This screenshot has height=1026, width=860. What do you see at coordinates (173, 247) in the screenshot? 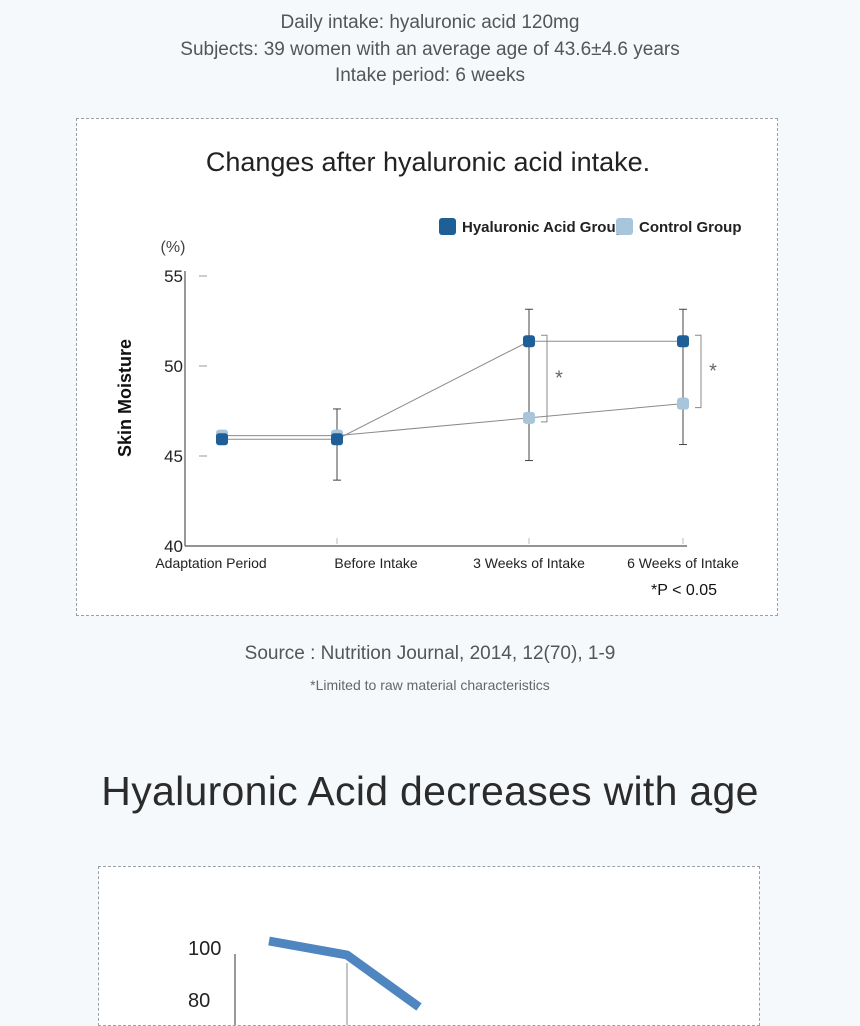
I see `y-unit-label: (%)` at bounding box center [173, 247].